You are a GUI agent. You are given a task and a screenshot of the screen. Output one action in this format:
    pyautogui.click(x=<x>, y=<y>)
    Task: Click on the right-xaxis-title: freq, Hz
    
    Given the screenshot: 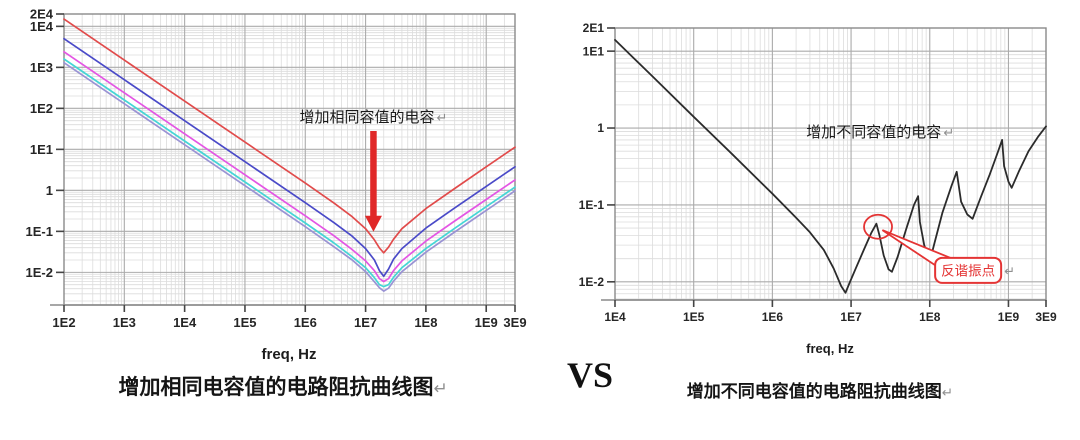 What is the action you would take?
    pyautogui.click(x=830, y=348)
    